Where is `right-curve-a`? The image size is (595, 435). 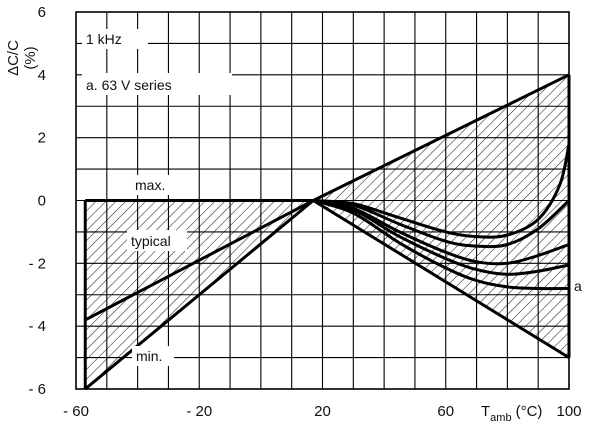 right-curve-a is located at coordinates (441, 245).